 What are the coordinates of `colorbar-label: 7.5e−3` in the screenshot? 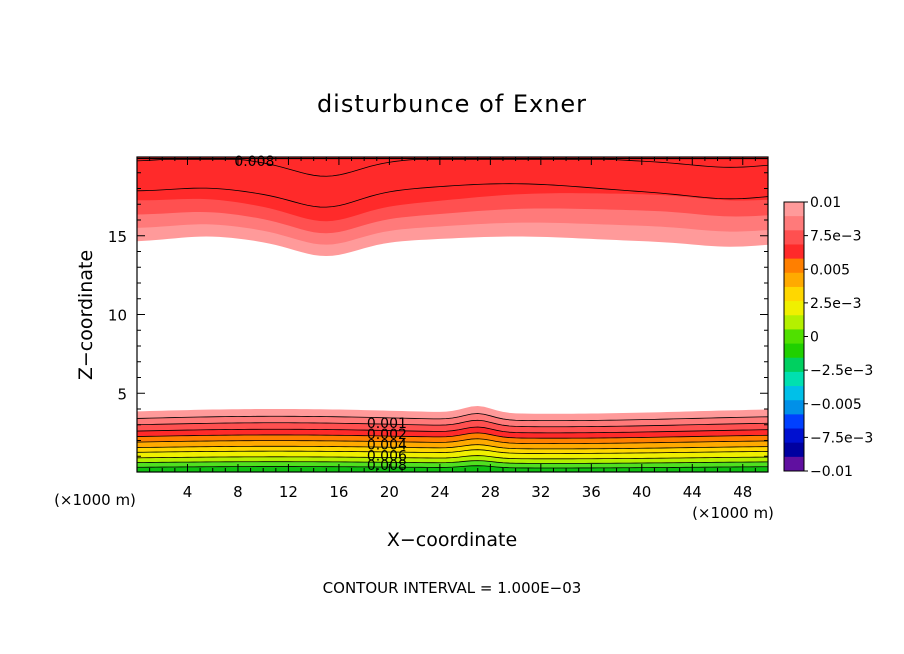 It's located at (836, 237).